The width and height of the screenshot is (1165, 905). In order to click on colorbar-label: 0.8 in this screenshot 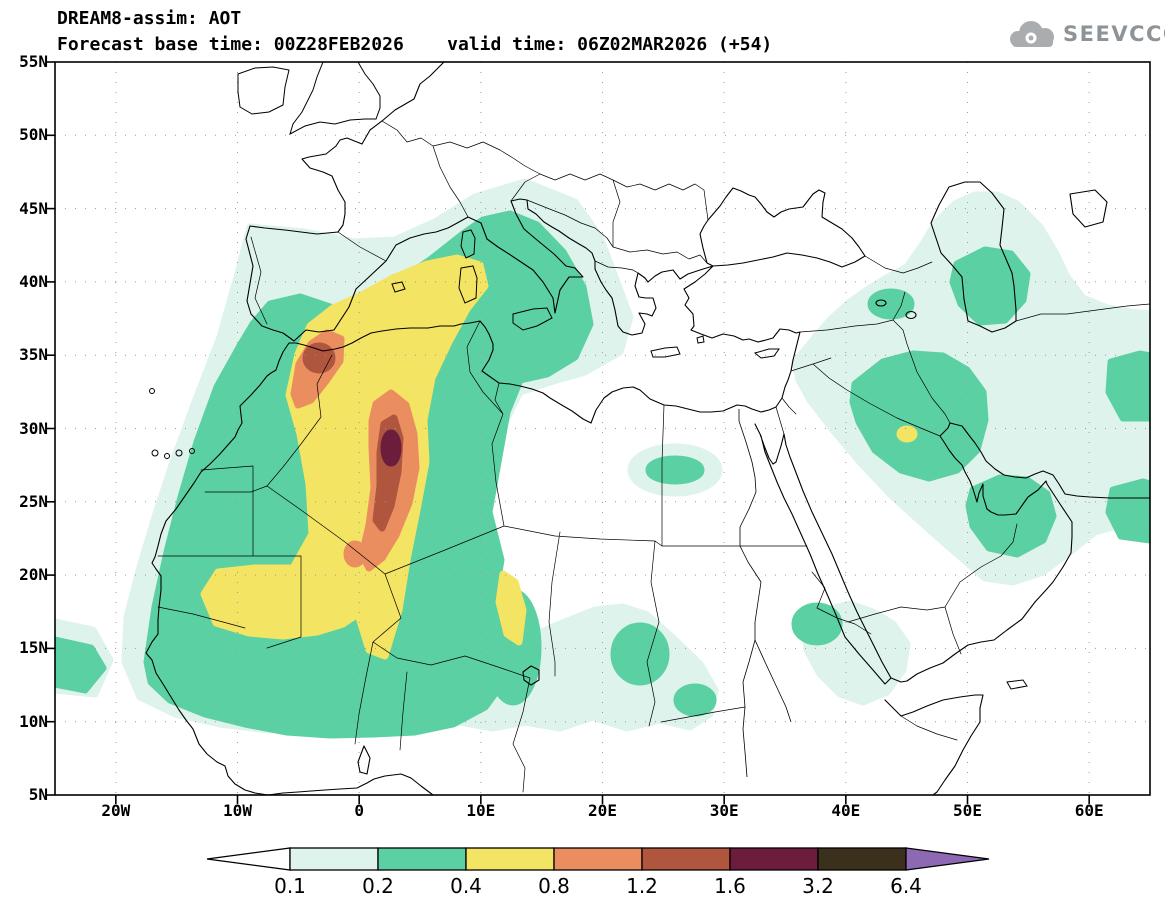, I will do `click(554, 886)`.